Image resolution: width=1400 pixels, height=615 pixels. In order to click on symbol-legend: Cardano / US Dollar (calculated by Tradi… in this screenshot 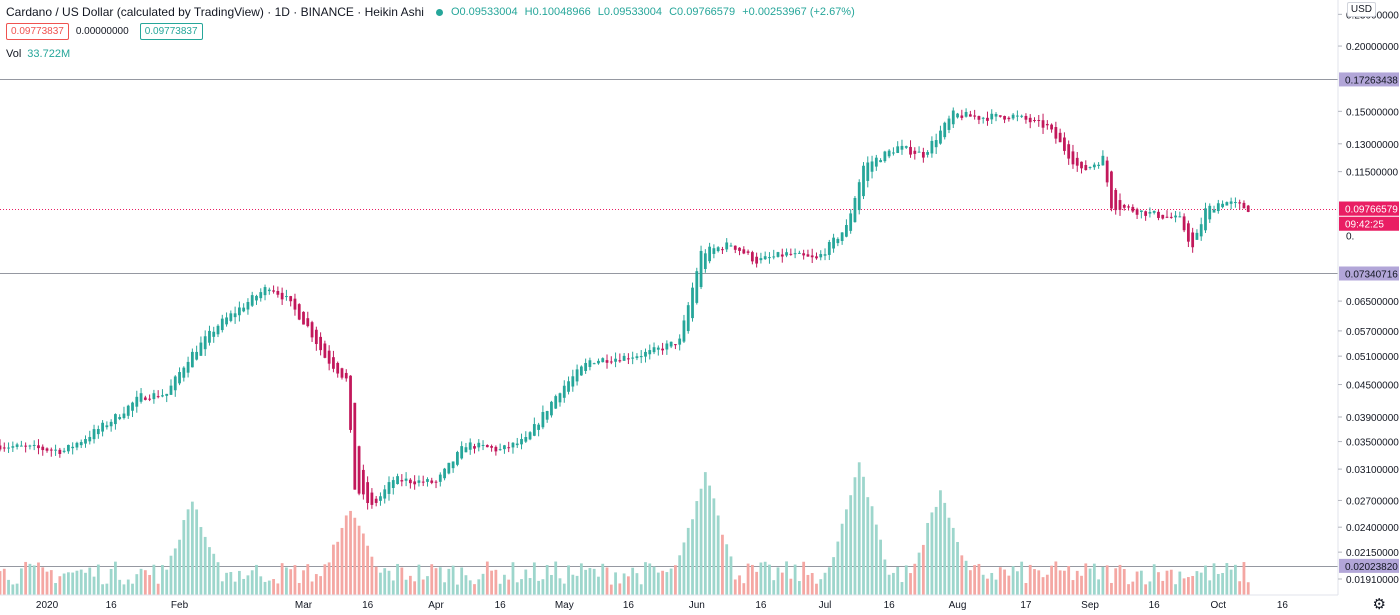, I will do `click(432, 12)`.